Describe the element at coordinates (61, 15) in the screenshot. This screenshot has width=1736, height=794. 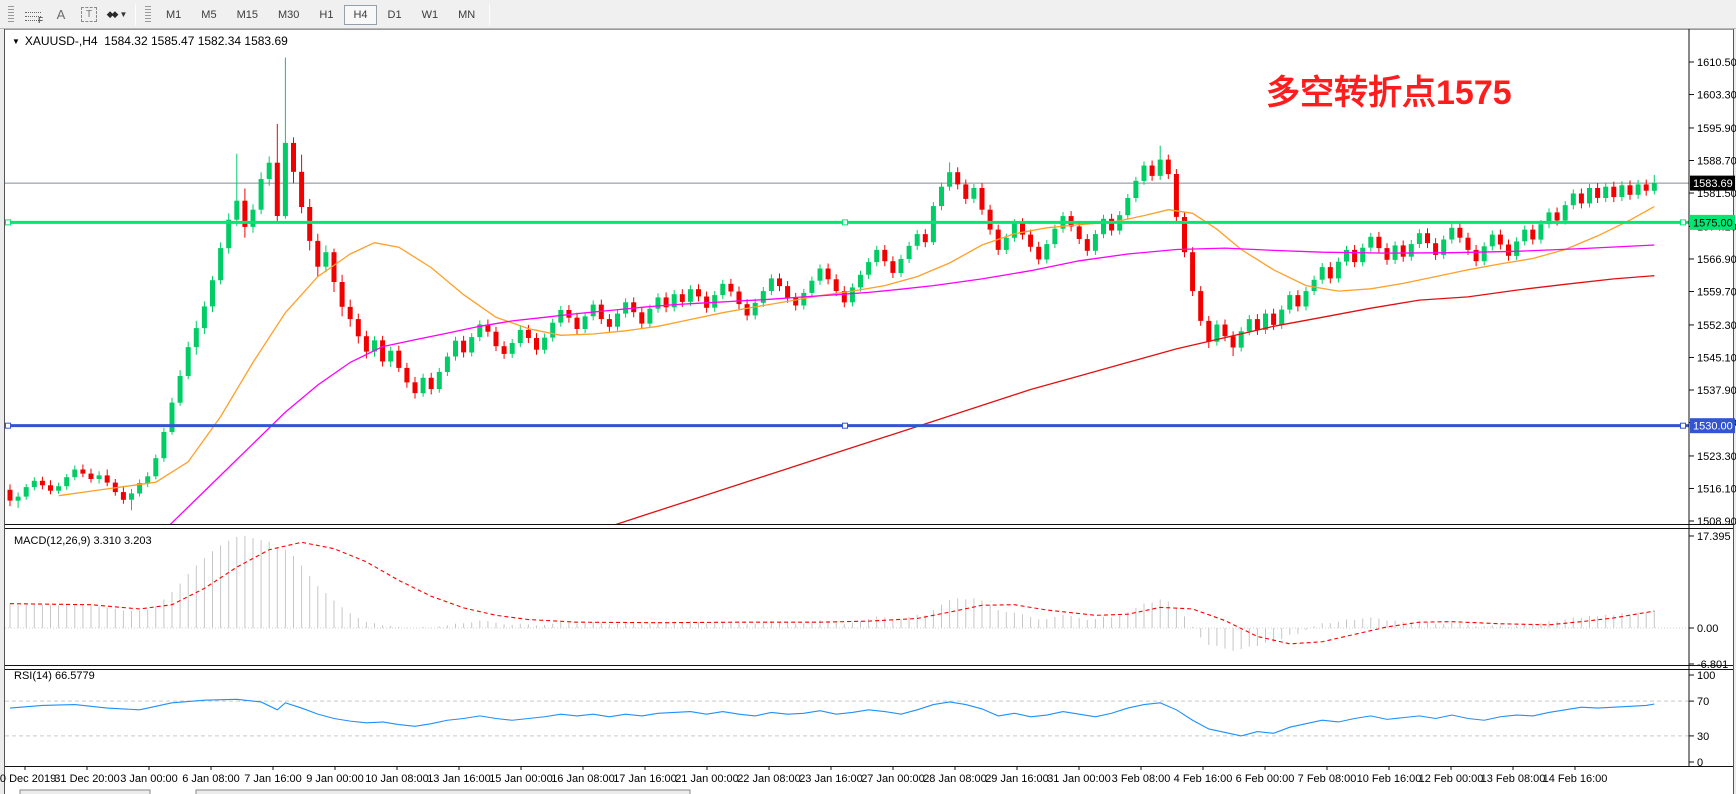
I see `text-tool-icon: A` at that location.